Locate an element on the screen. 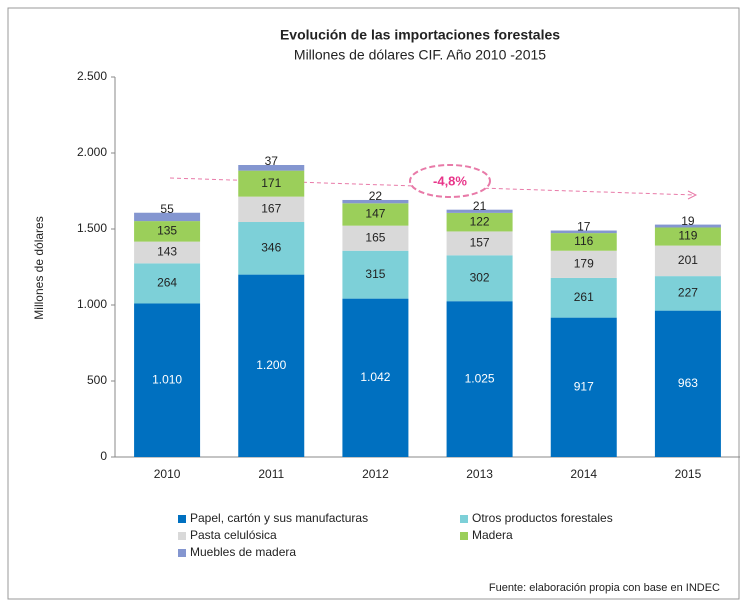 Image resolution: width=748 pixels, height=613 pixels. legend-label: Papel, cartón y sus manufacturas is located at coordinates (279, 518).